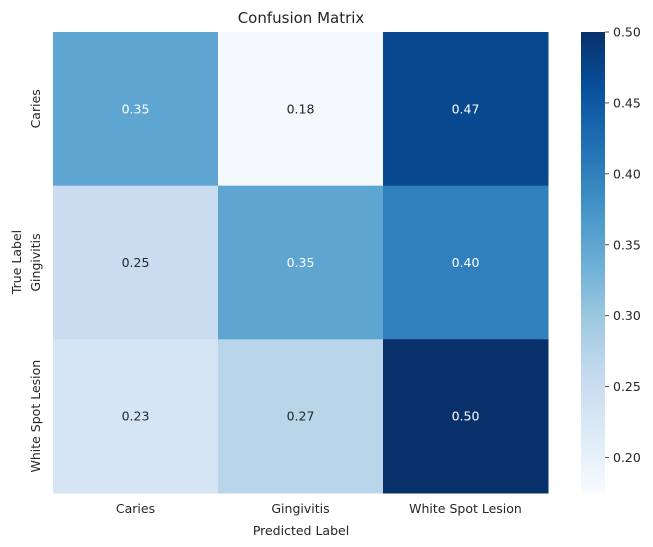  I want to click on cell-value-label-r2-c1: 0.27, so click(301, 416).